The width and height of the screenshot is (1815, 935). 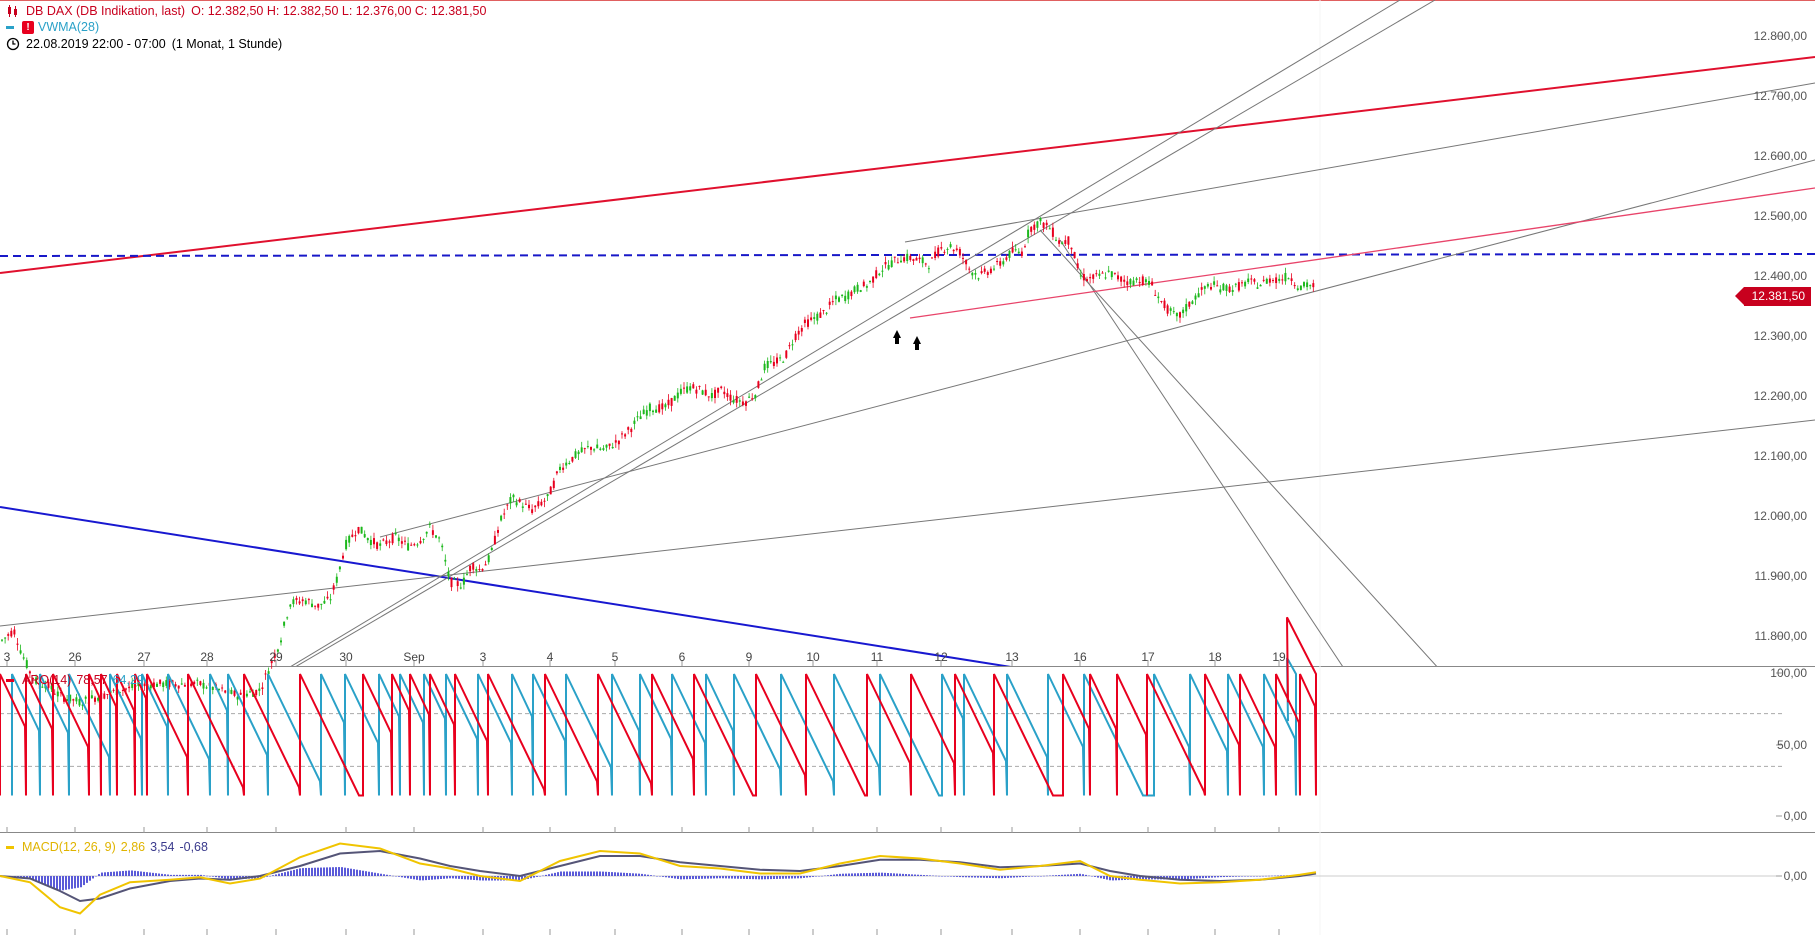 I want to click on aroon-down-line, so click(x=654, y=727).